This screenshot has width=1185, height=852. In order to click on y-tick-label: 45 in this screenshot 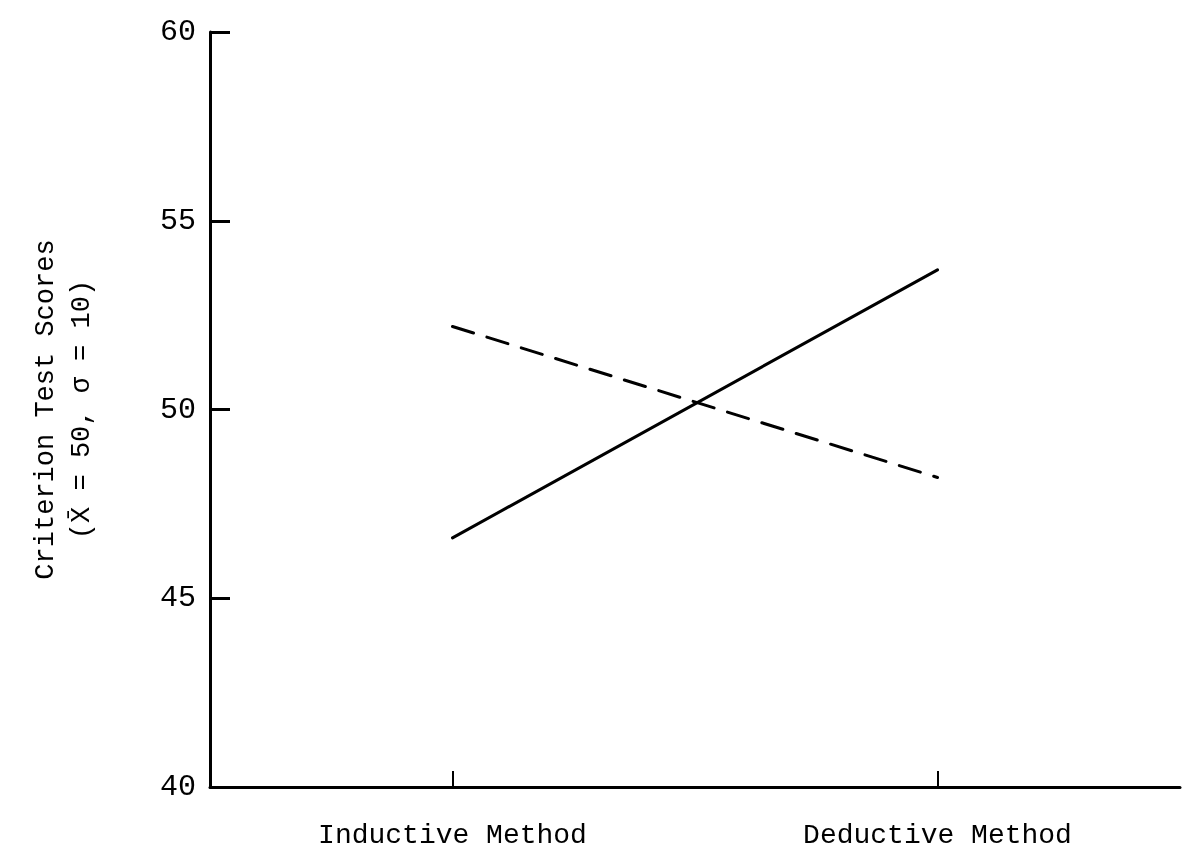, I will do `click(177, 598)`.